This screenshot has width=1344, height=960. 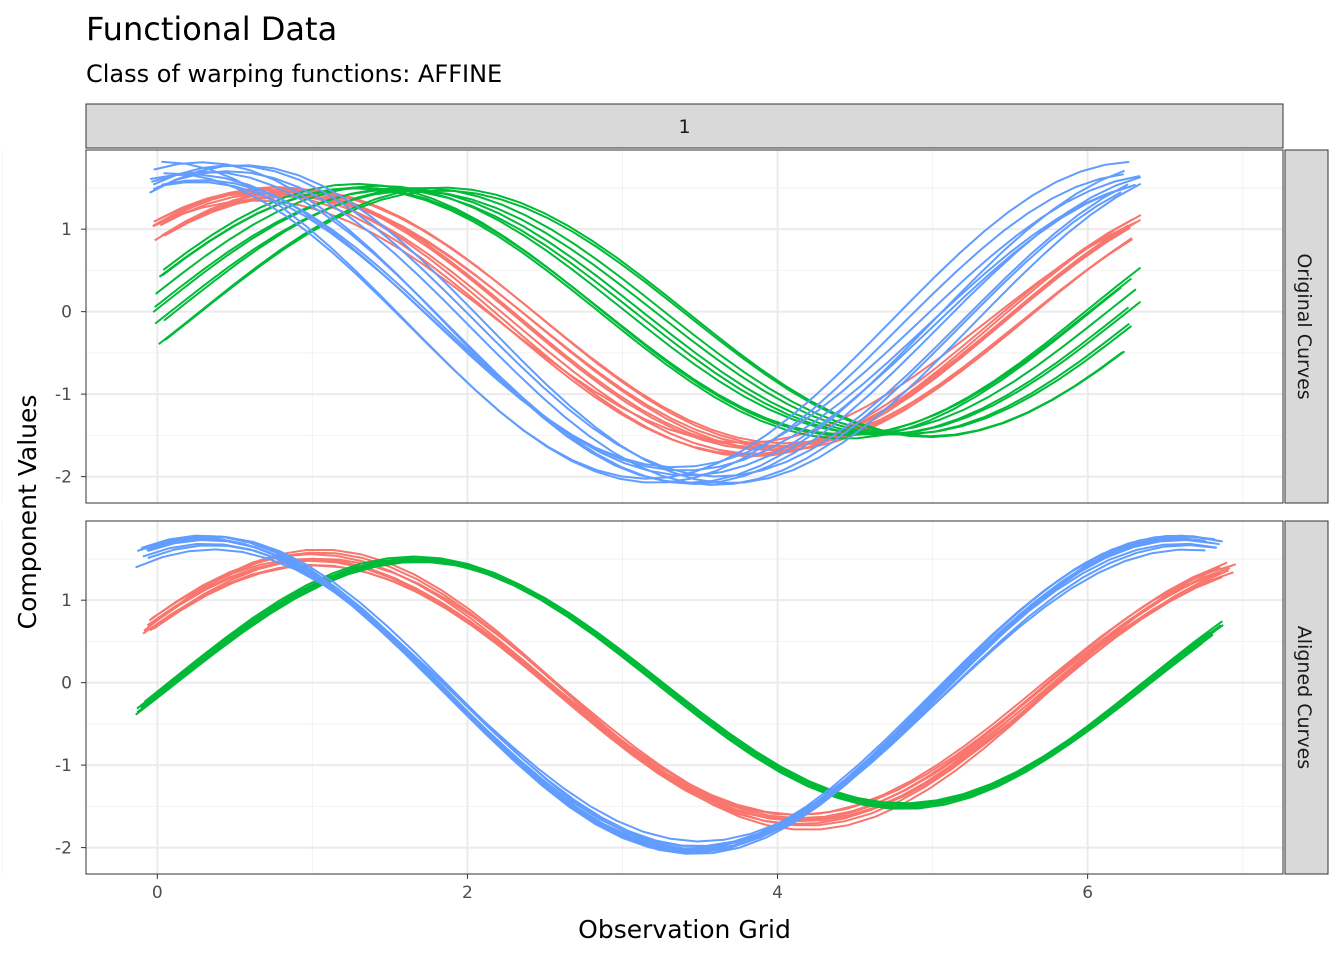 What do you see at coordinates (294, 74) in the screenshot?
I see `chart-subtitle: Class of warping functions: AFFINE` at bounding box center [294, 74].